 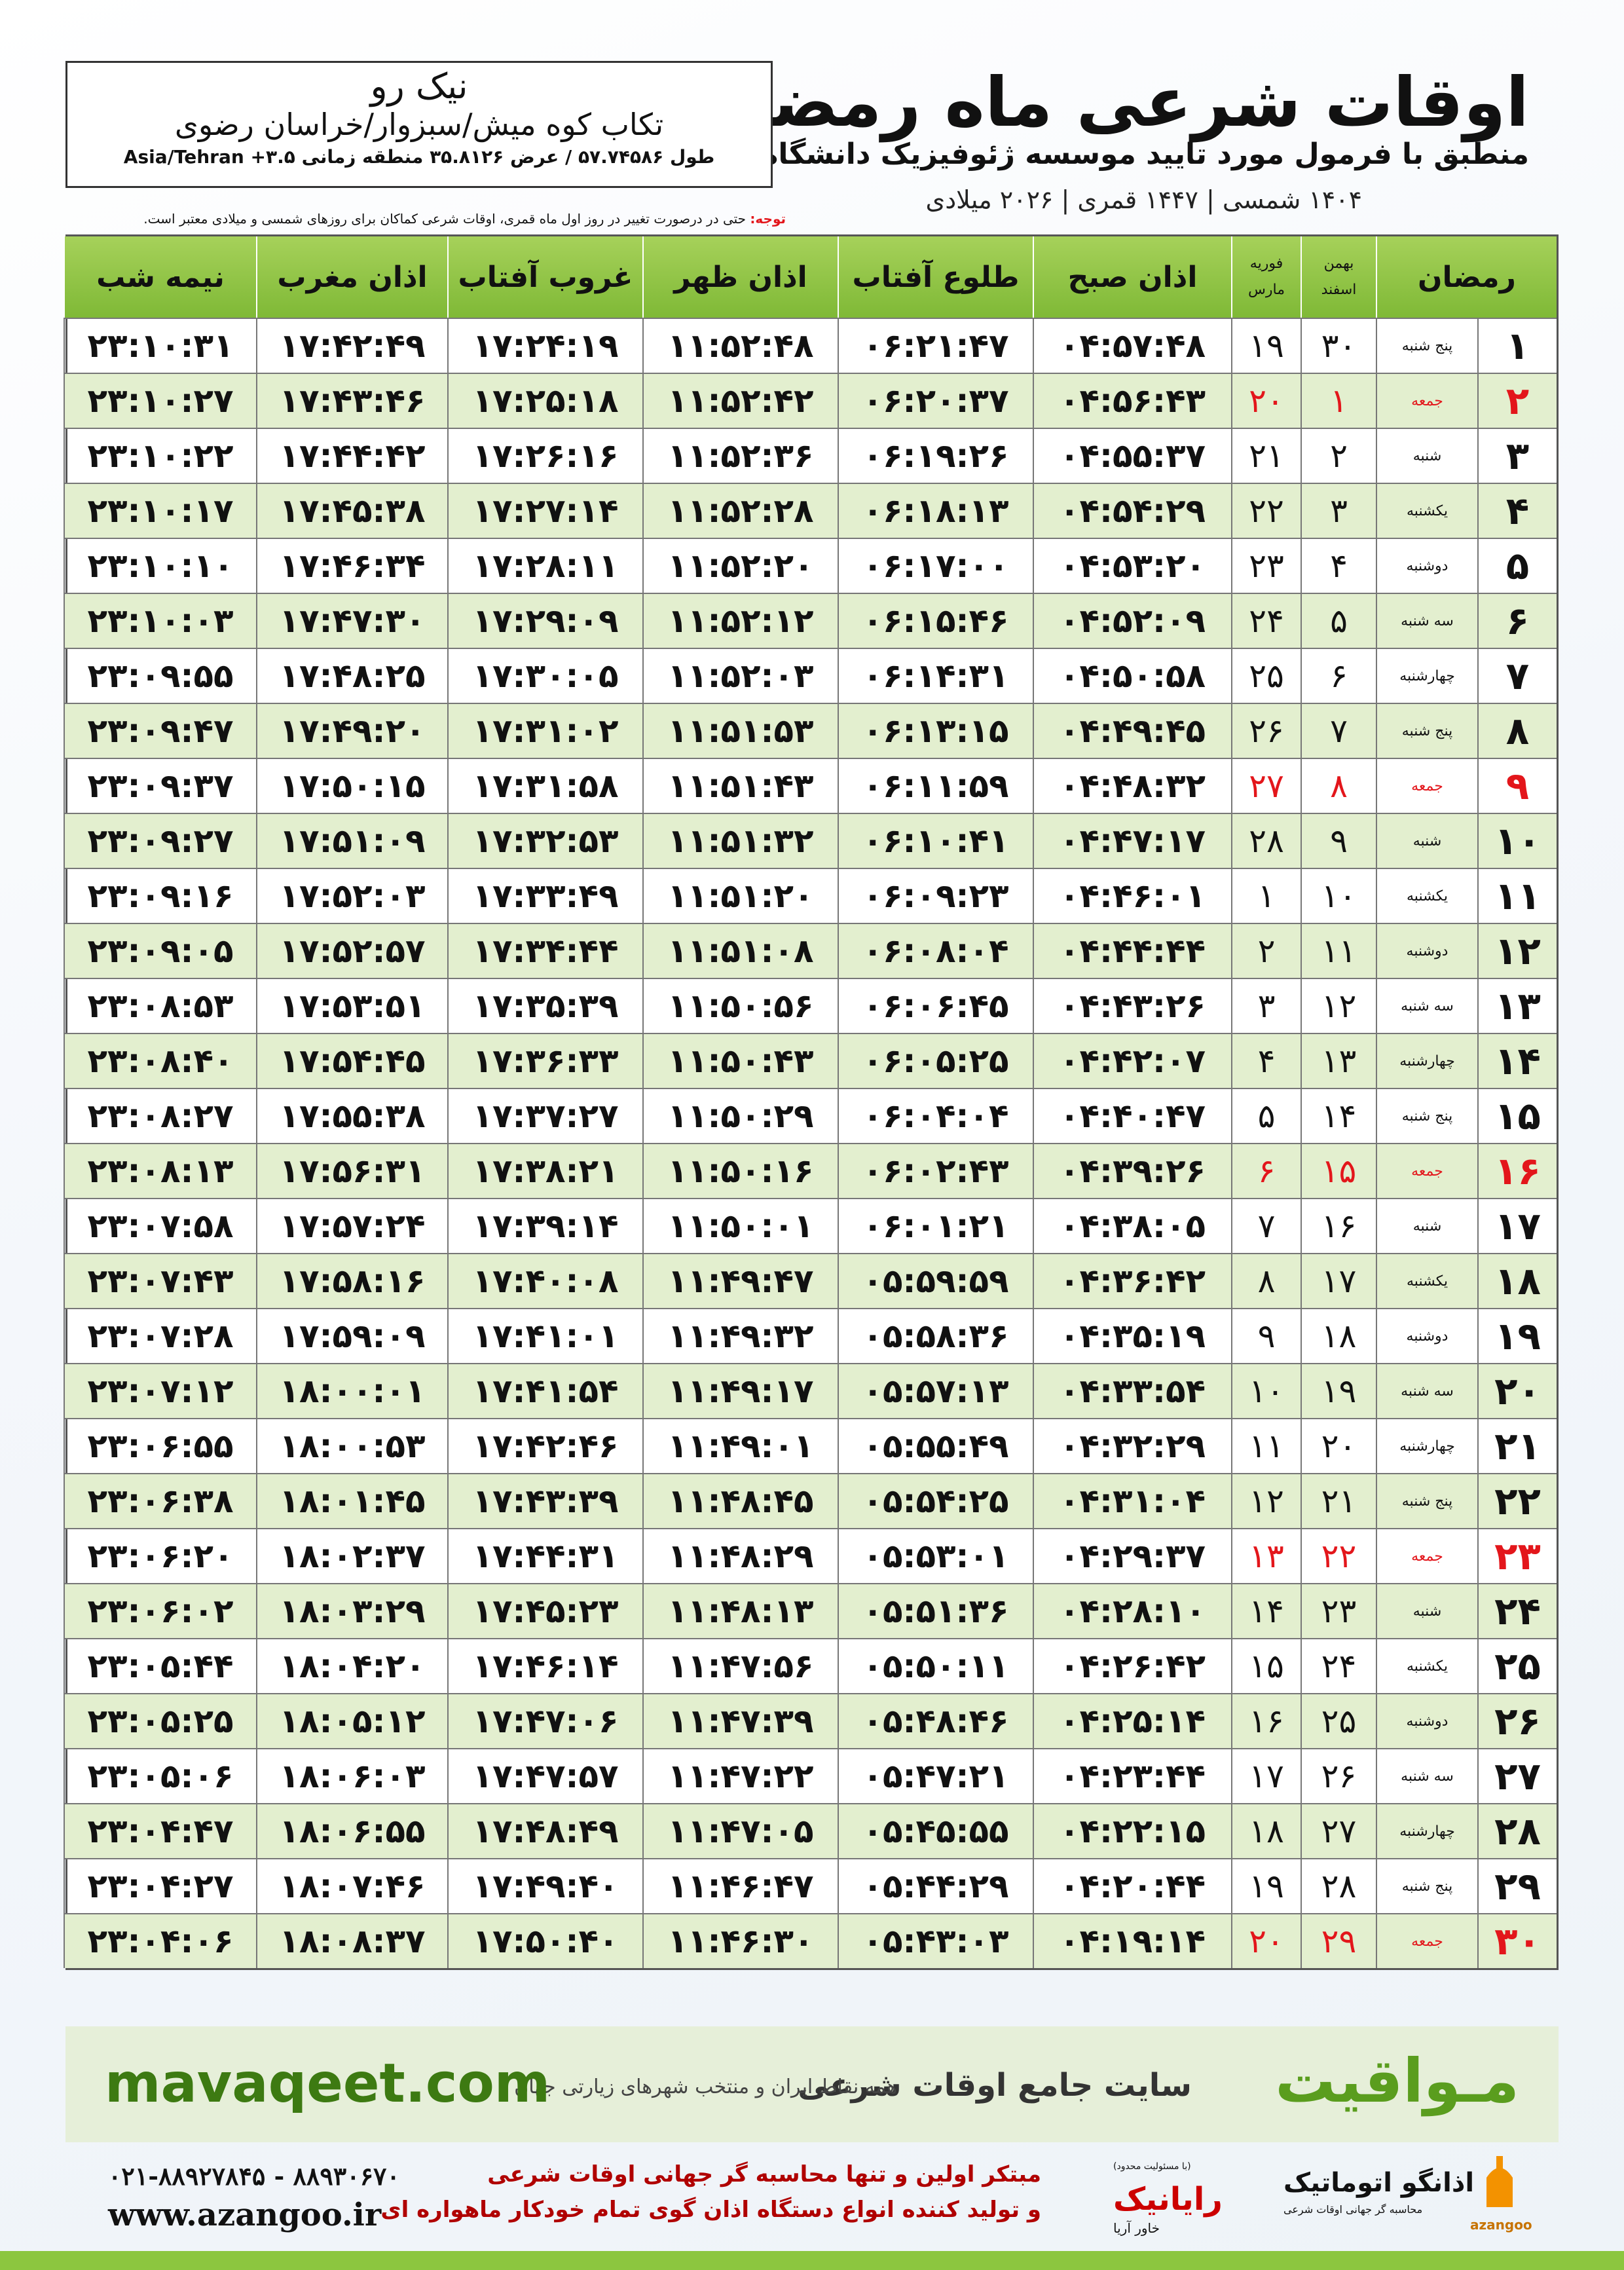 I want to click on table-cell: ۱۷:۴۴:۳۱, so click(x=544, y=1555).